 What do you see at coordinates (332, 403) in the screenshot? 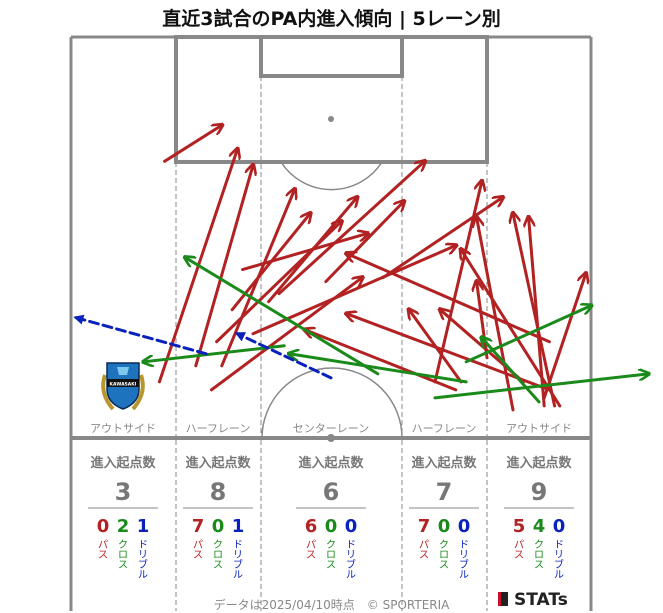
I see `center-circle` at bounding box center [332, 403].